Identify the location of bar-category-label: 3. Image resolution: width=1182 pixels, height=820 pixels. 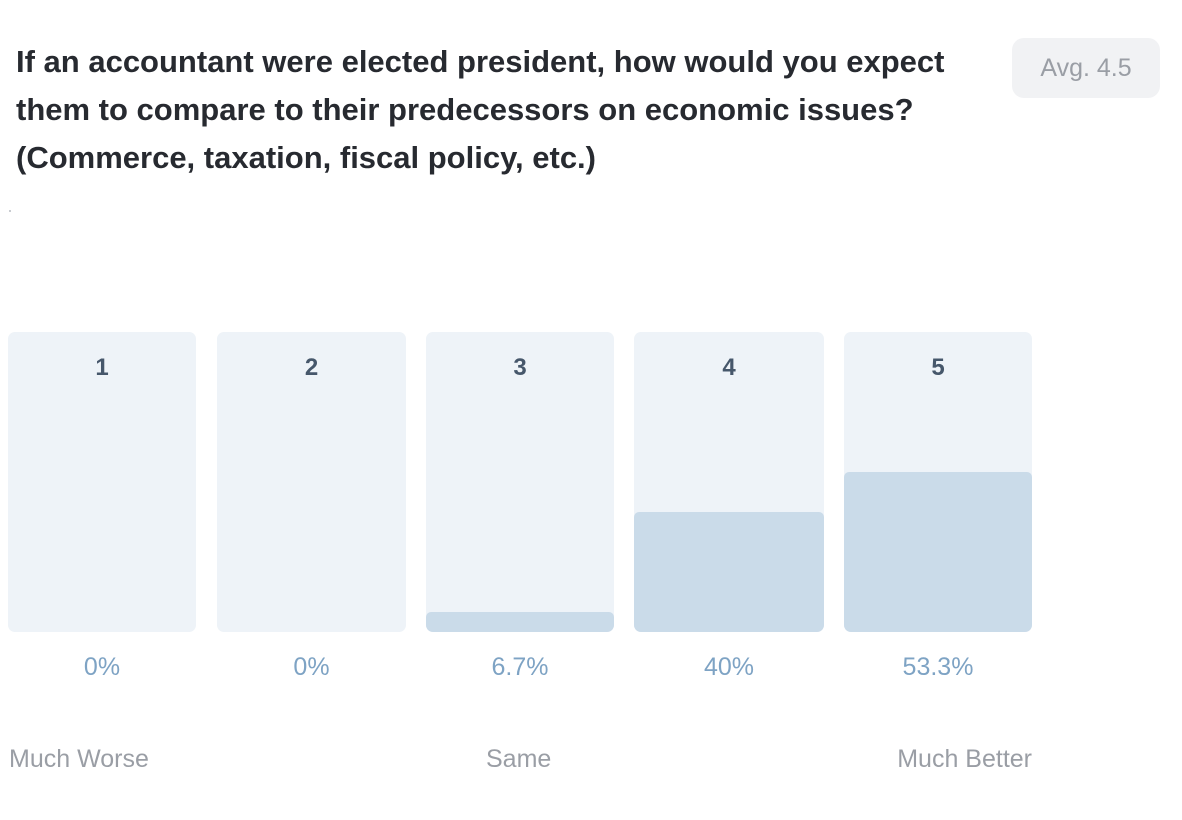
(520, 367).